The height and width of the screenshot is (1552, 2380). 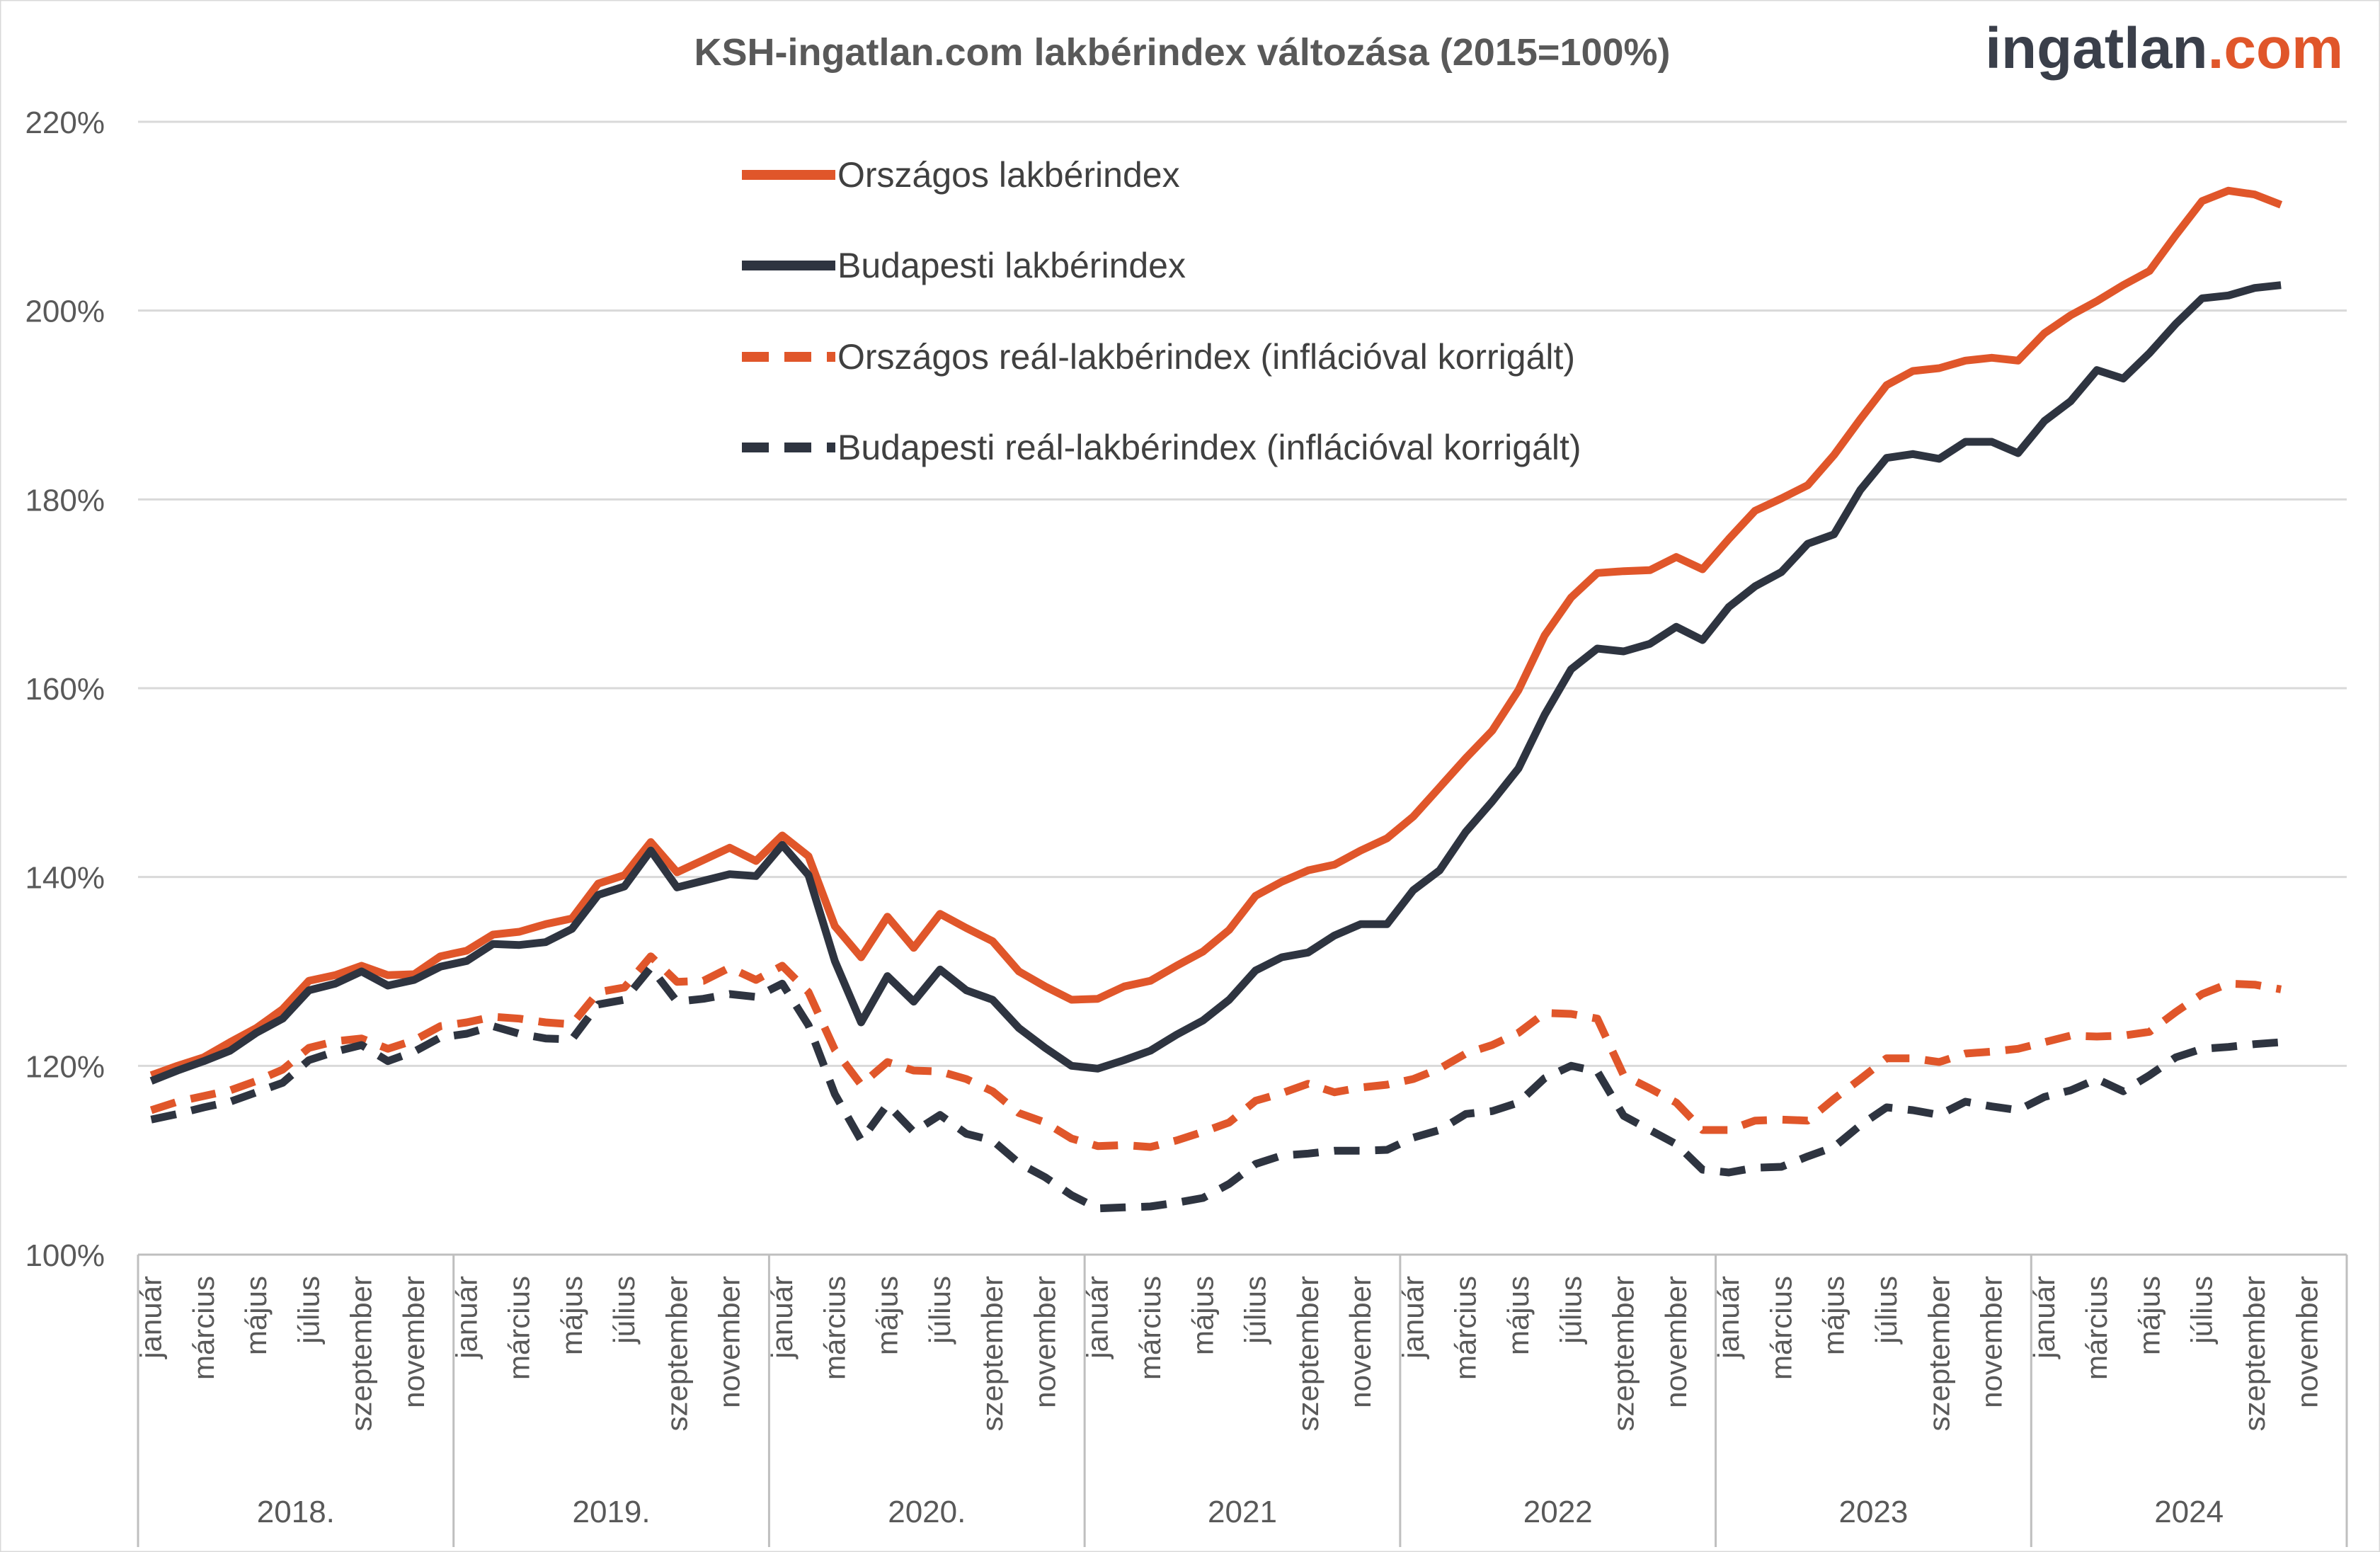 I want to click on logo-main-text: ingatlan, so click(x=2096, y=48).